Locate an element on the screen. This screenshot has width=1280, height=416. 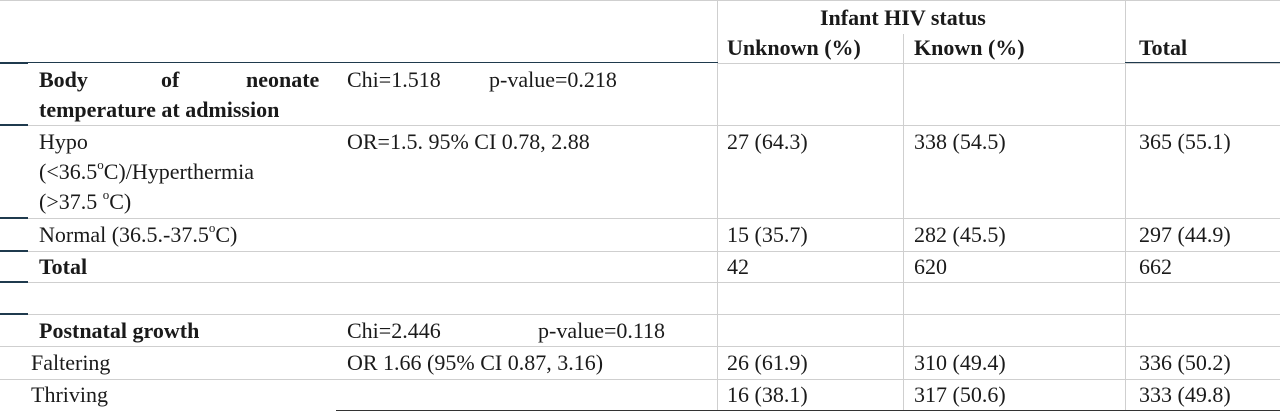
chi-square-value: Chi=1.518 is located at coordinates (394, 79).